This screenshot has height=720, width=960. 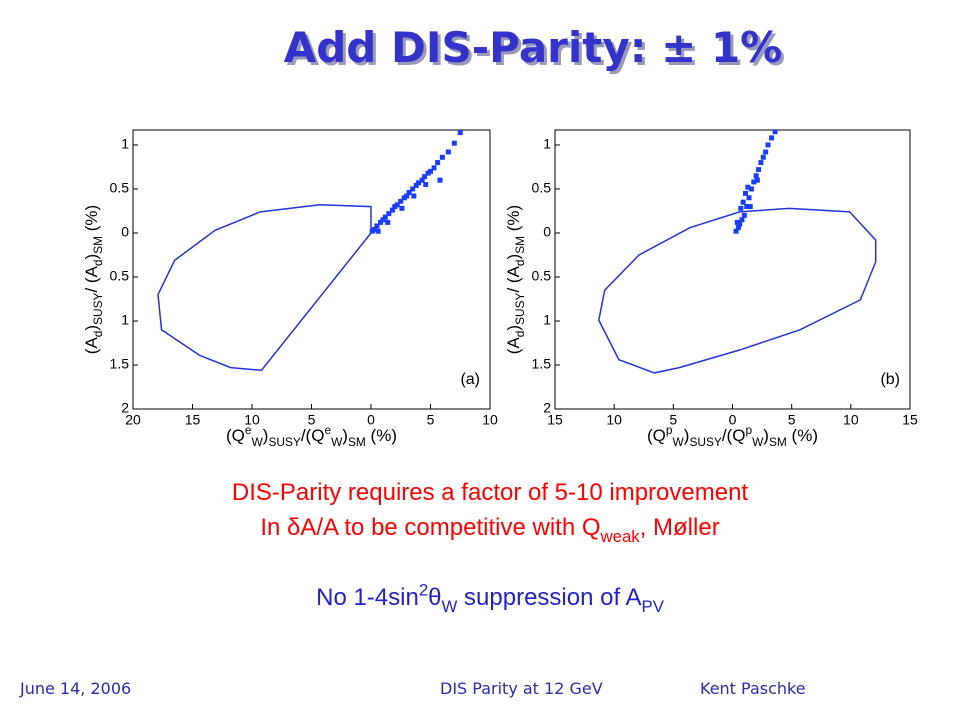 I want to click on text-part: (Q, so click(x=235, y=435).